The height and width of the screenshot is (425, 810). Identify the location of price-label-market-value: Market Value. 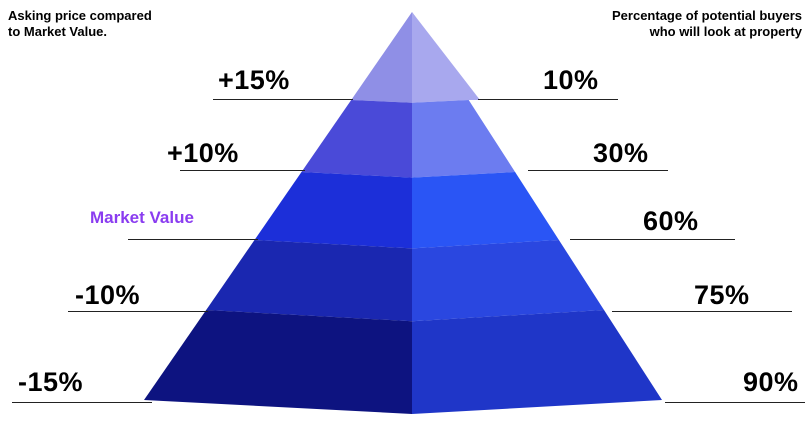
(142, 217).